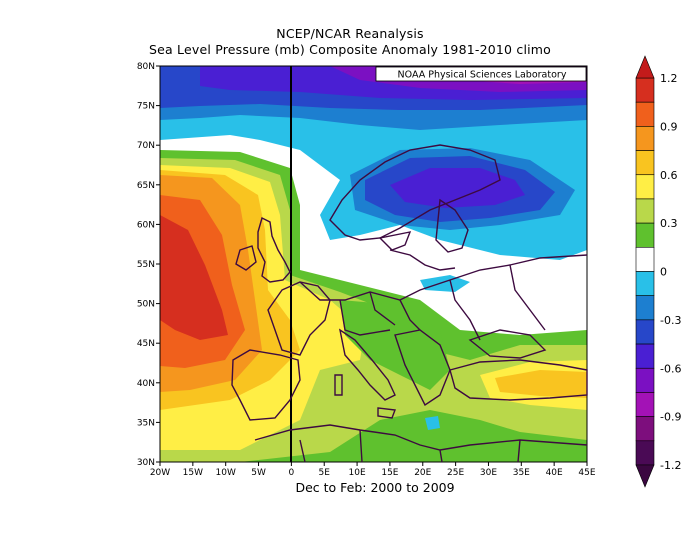 The image size is (700, 542). Describe the element at coordinates (146, 186) in the screenshot. I see `lat-tick-label: 65N` at that location.